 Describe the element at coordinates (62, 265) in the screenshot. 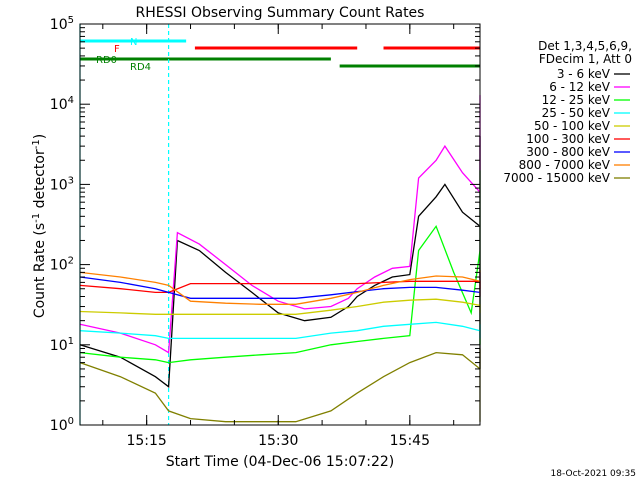

I see `y-tick-label: 102` at that location.